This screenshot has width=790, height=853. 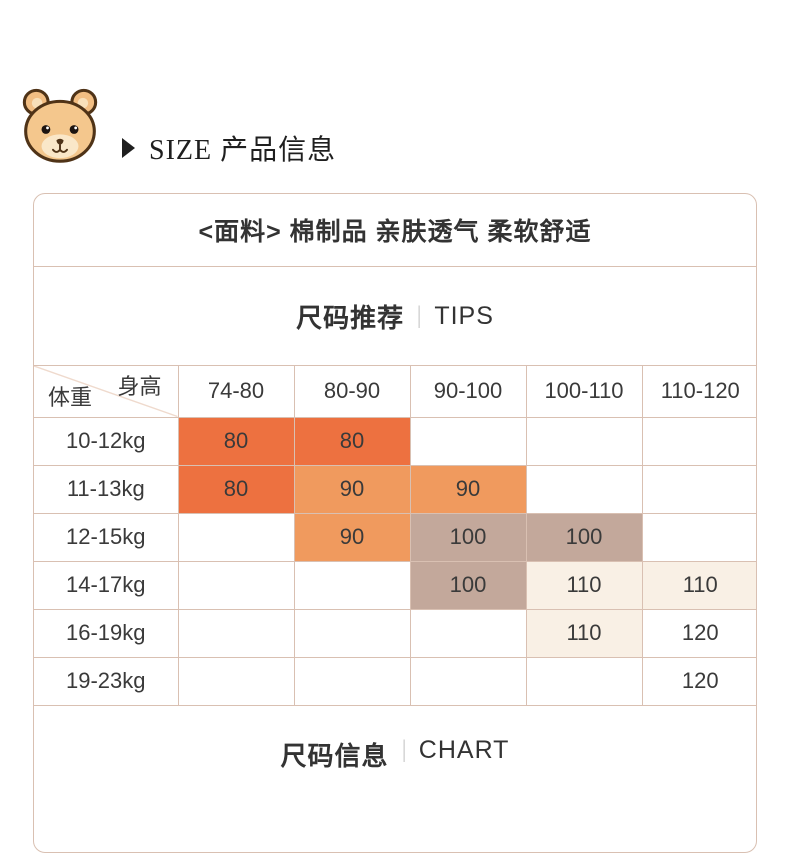 I want to click on table-row-14-17kg: 14-17kg 100 110 110, so click(x=395, y=585).